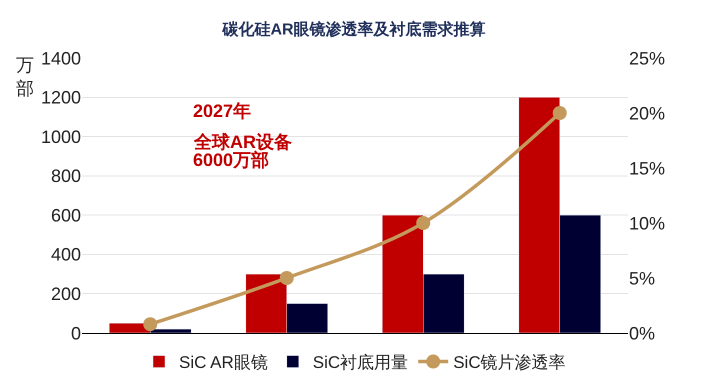  I want to click on y2-tick-label: 15%, so click(647, 168).